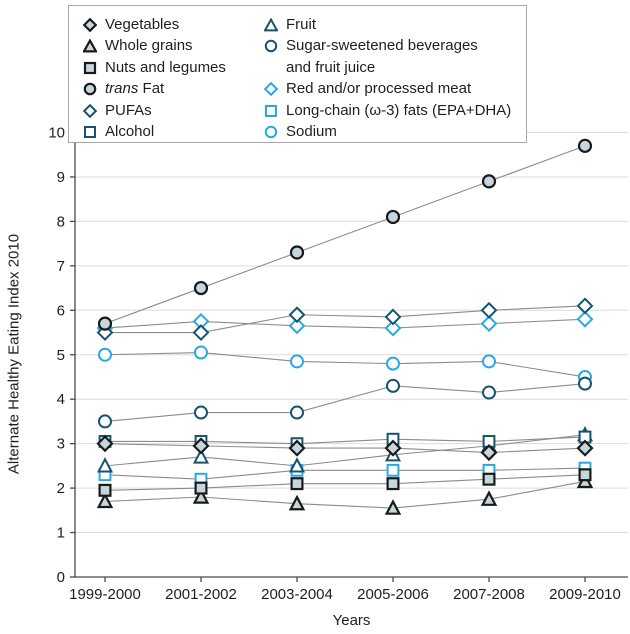  I want to click on nuts-legumes-marker-icon, so click(90, 67).